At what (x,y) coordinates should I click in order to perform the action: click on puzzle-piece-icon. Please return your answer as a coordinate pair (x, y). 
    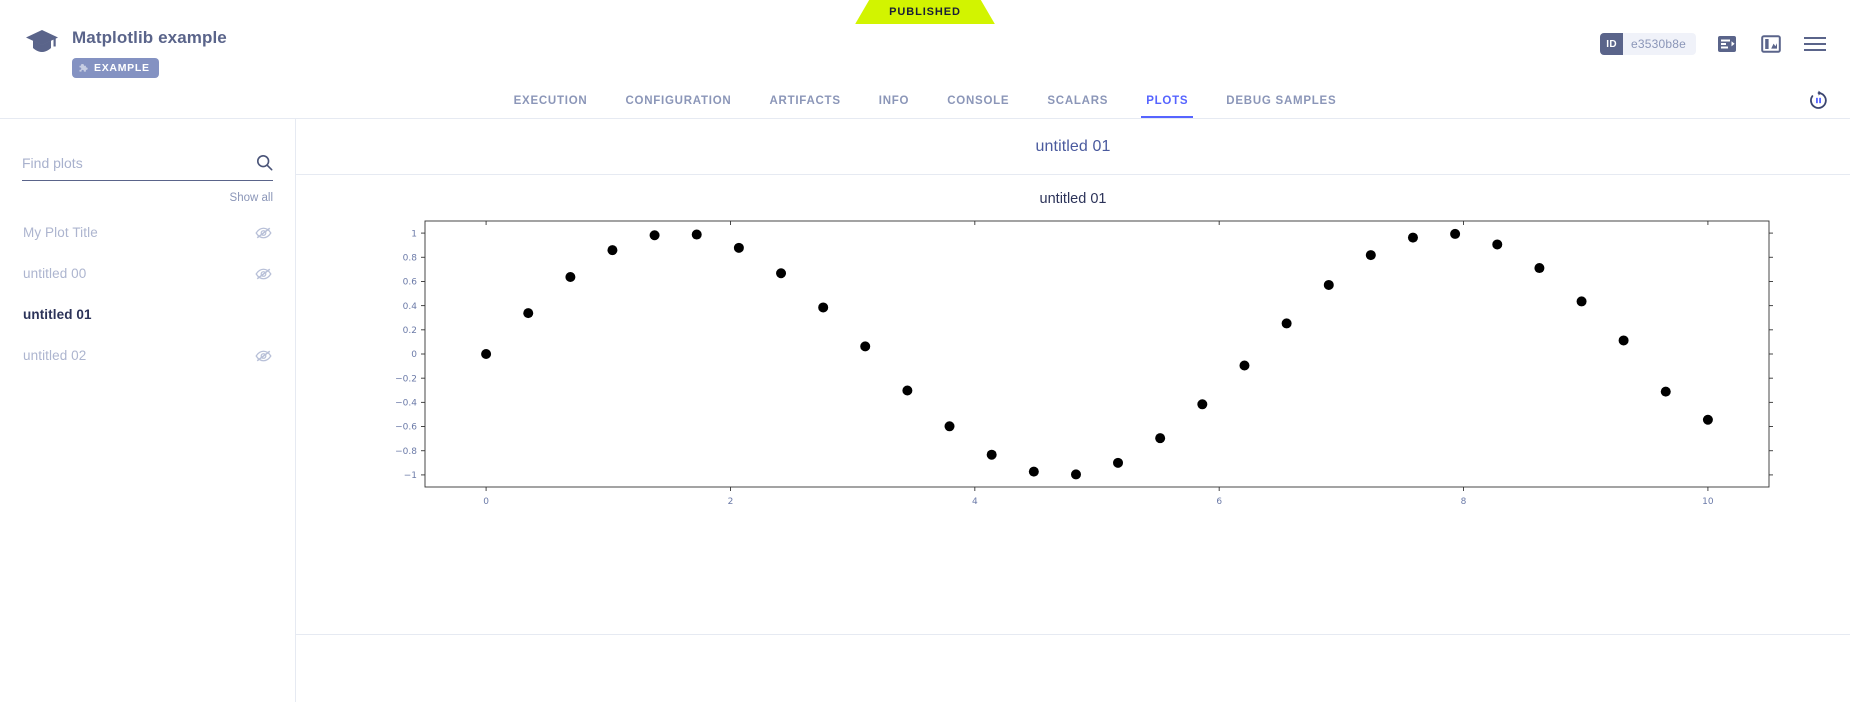
    Looking at the image, I should click on (83, 67).